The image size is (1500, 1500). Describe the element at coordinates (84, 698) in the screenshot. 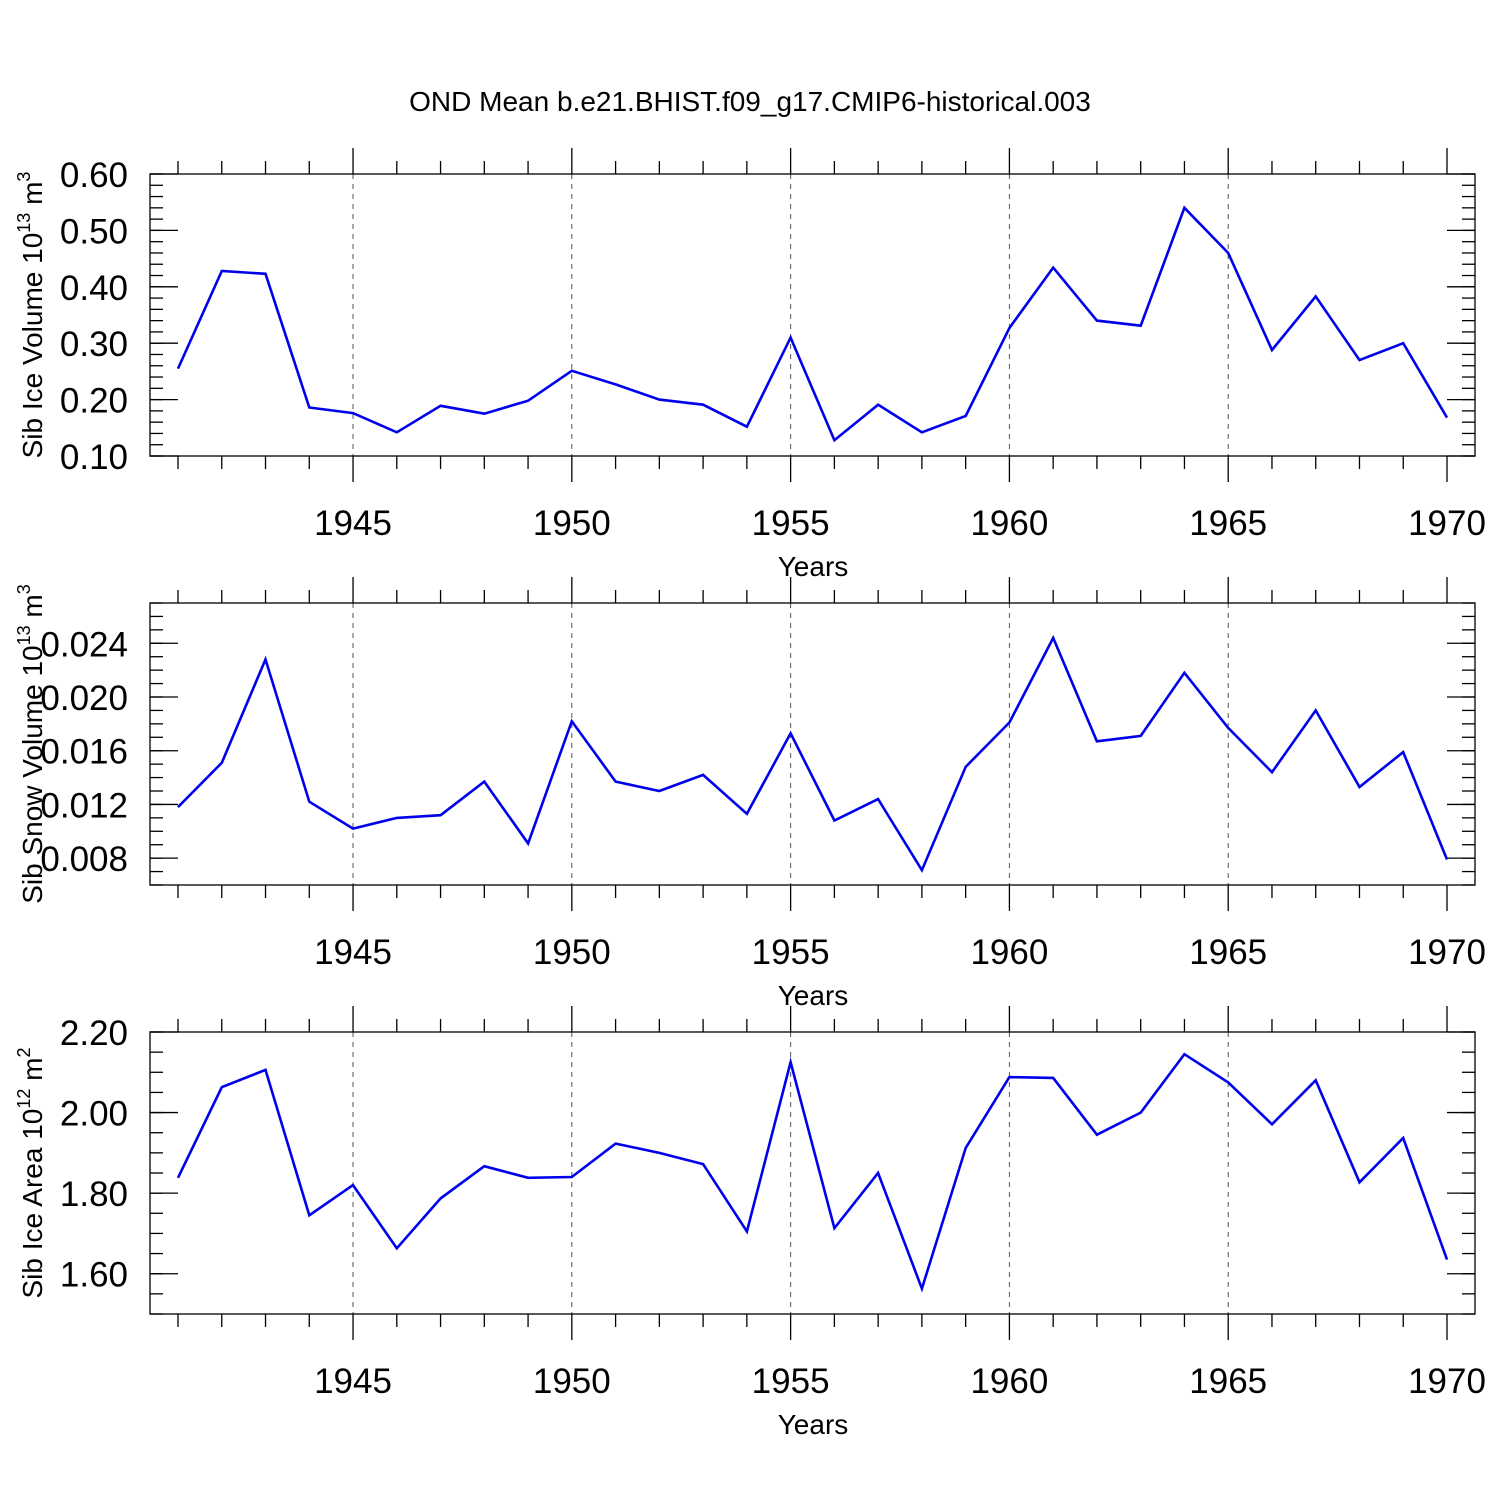

I see `y-tick-label-0.020: 0.020` at that location.